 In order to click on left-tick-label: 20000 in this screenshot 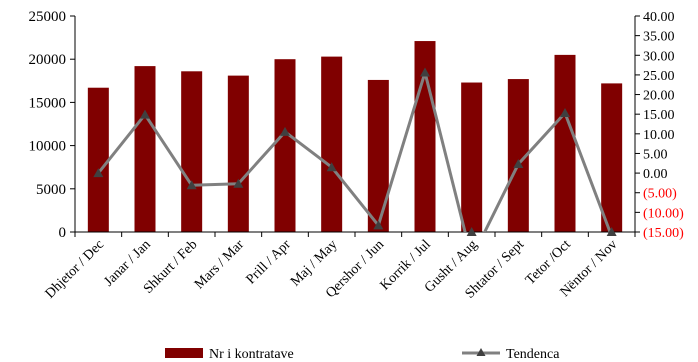, I will do `click(48, 60)`.